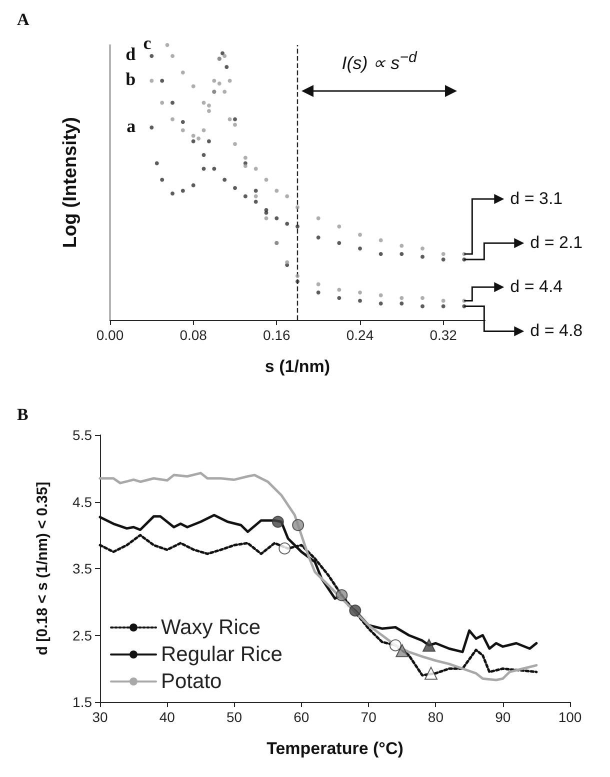  I want to click on x-tick-label: 50, so click(234, 717).